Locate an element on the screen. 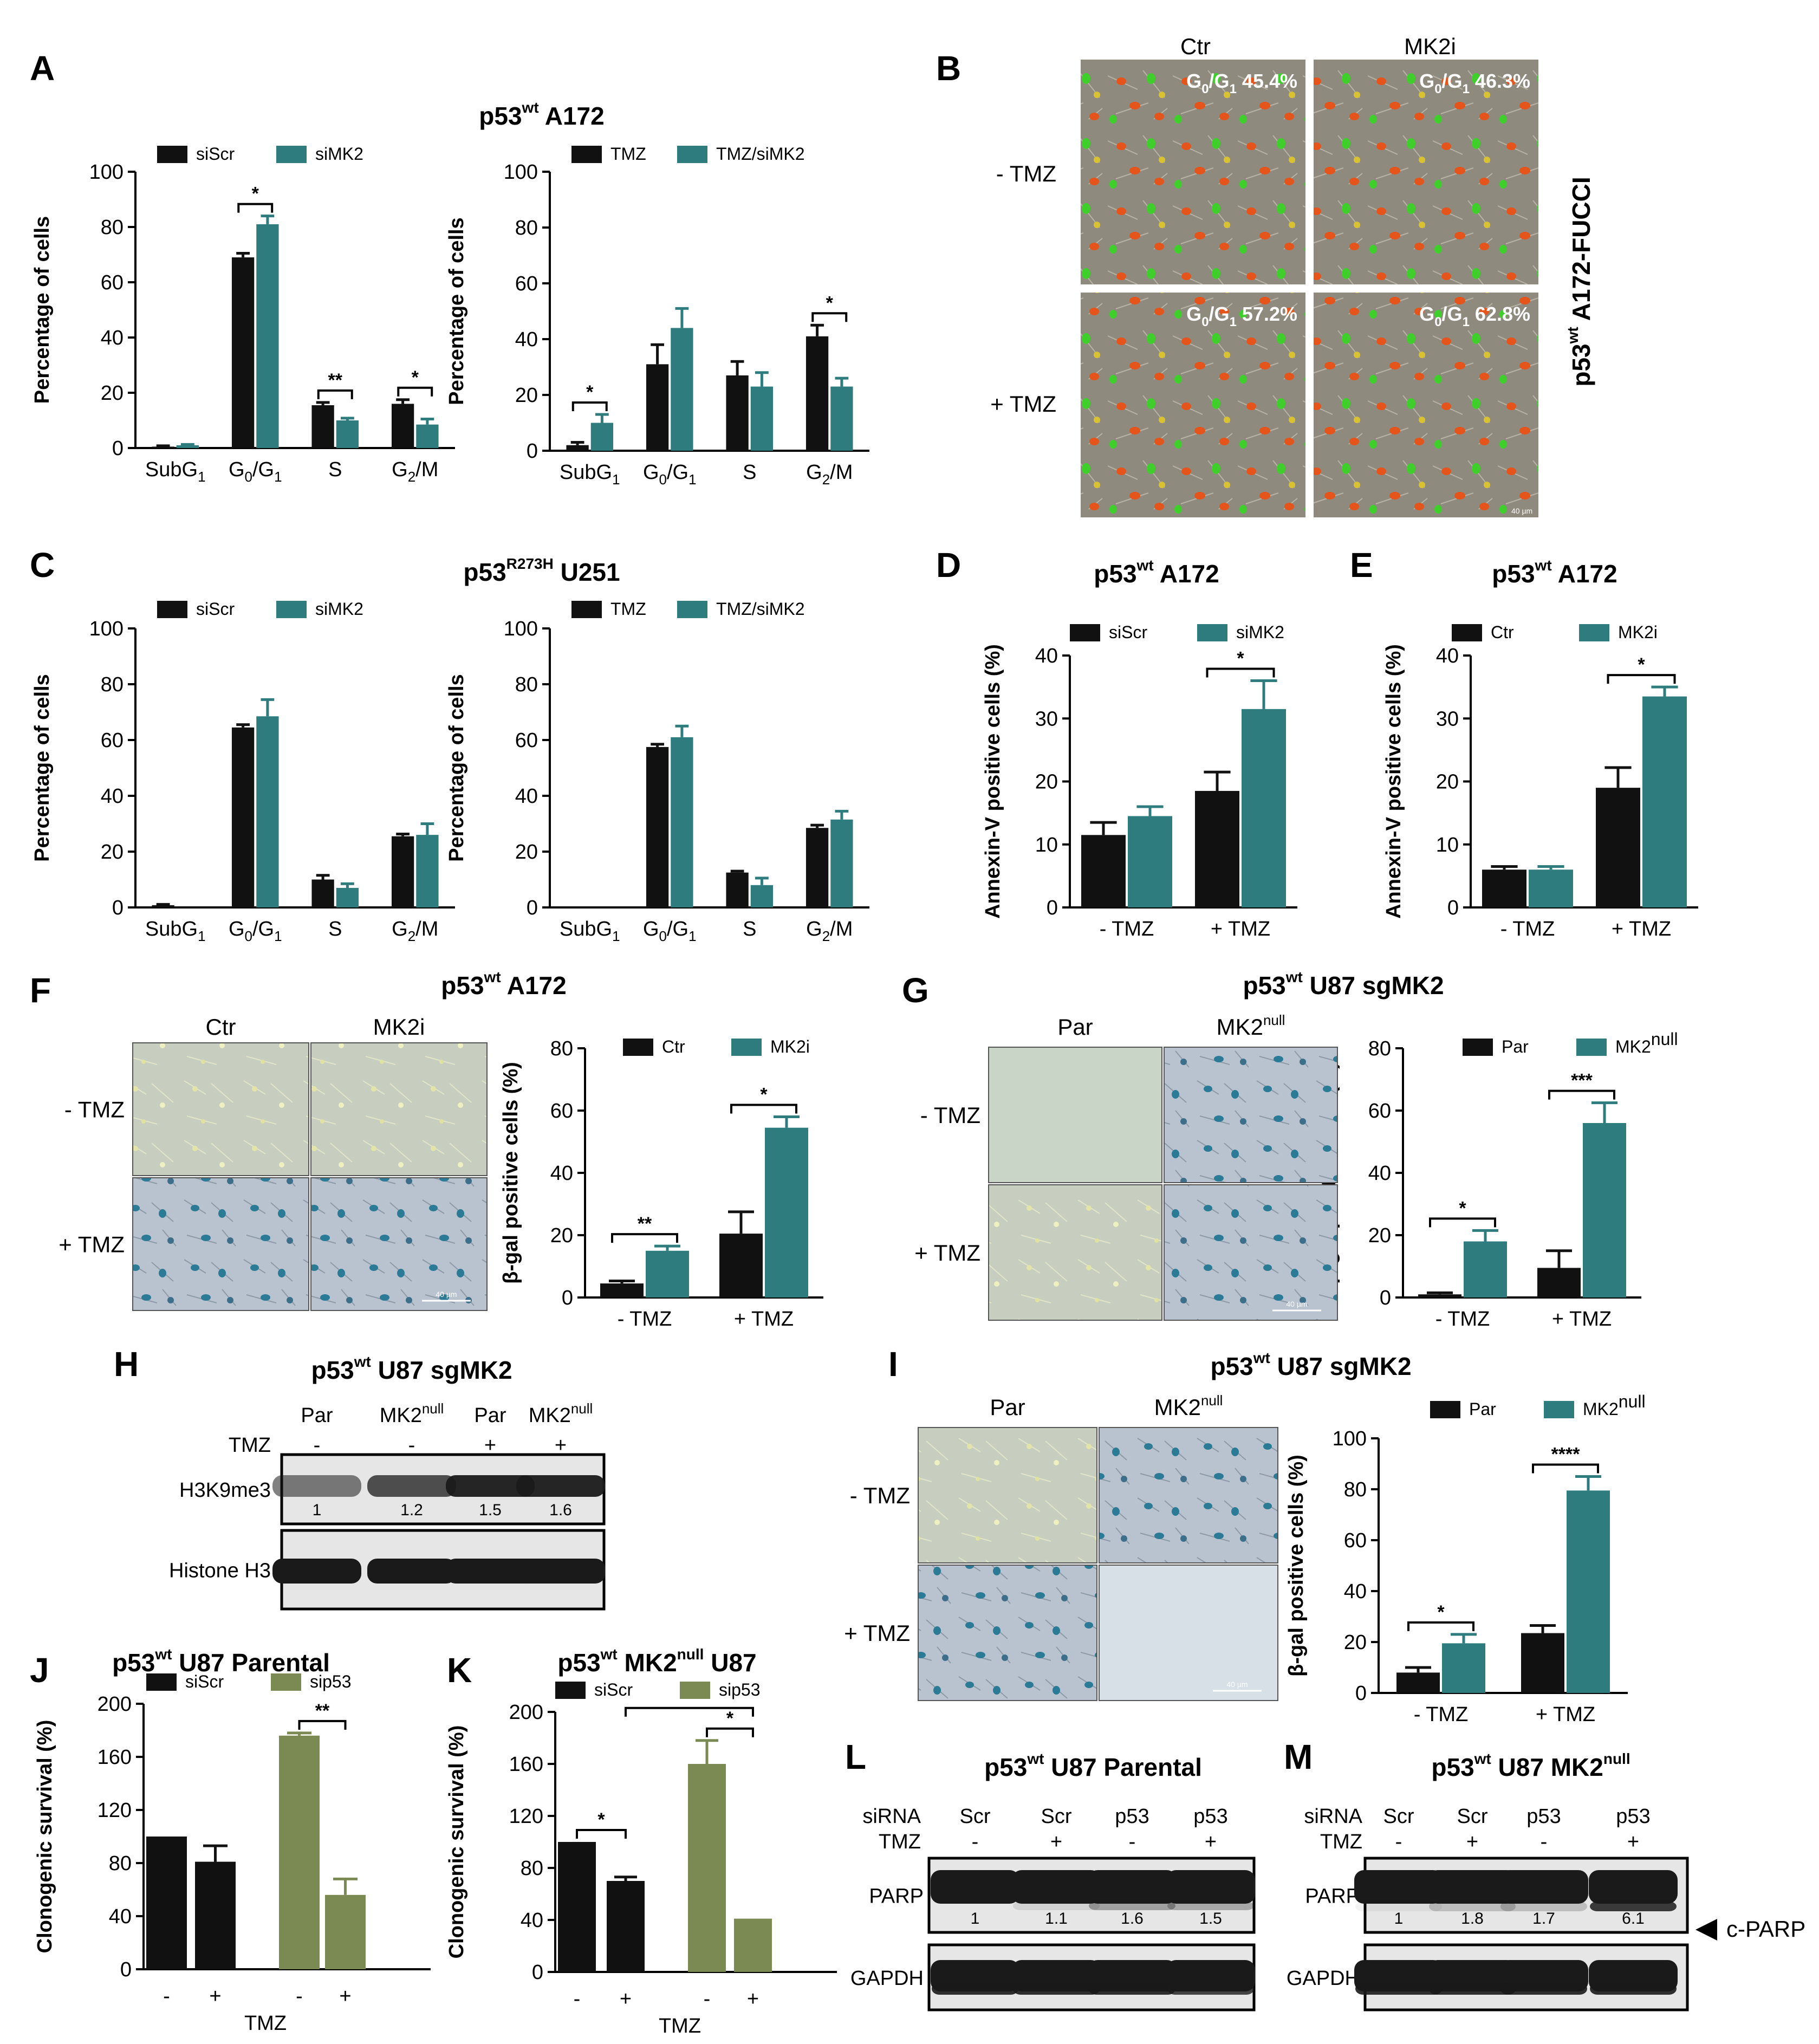 Image resolution: width=1819 pixels, height=2044 pixels. legend-sup: null is located at coordinates (1664, 1039).